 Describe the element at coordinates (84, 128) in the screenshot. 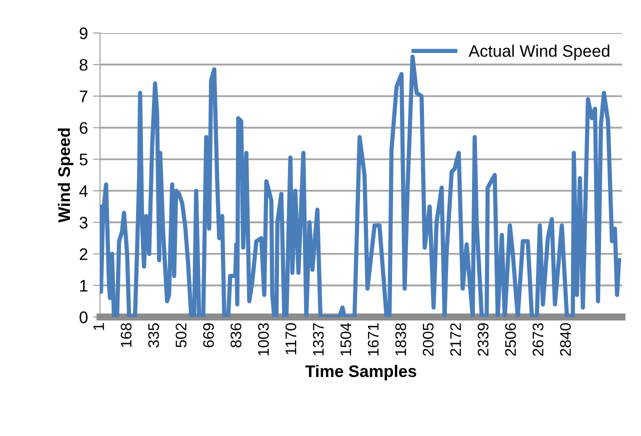

I see `y-tick-label: 6` at that location.